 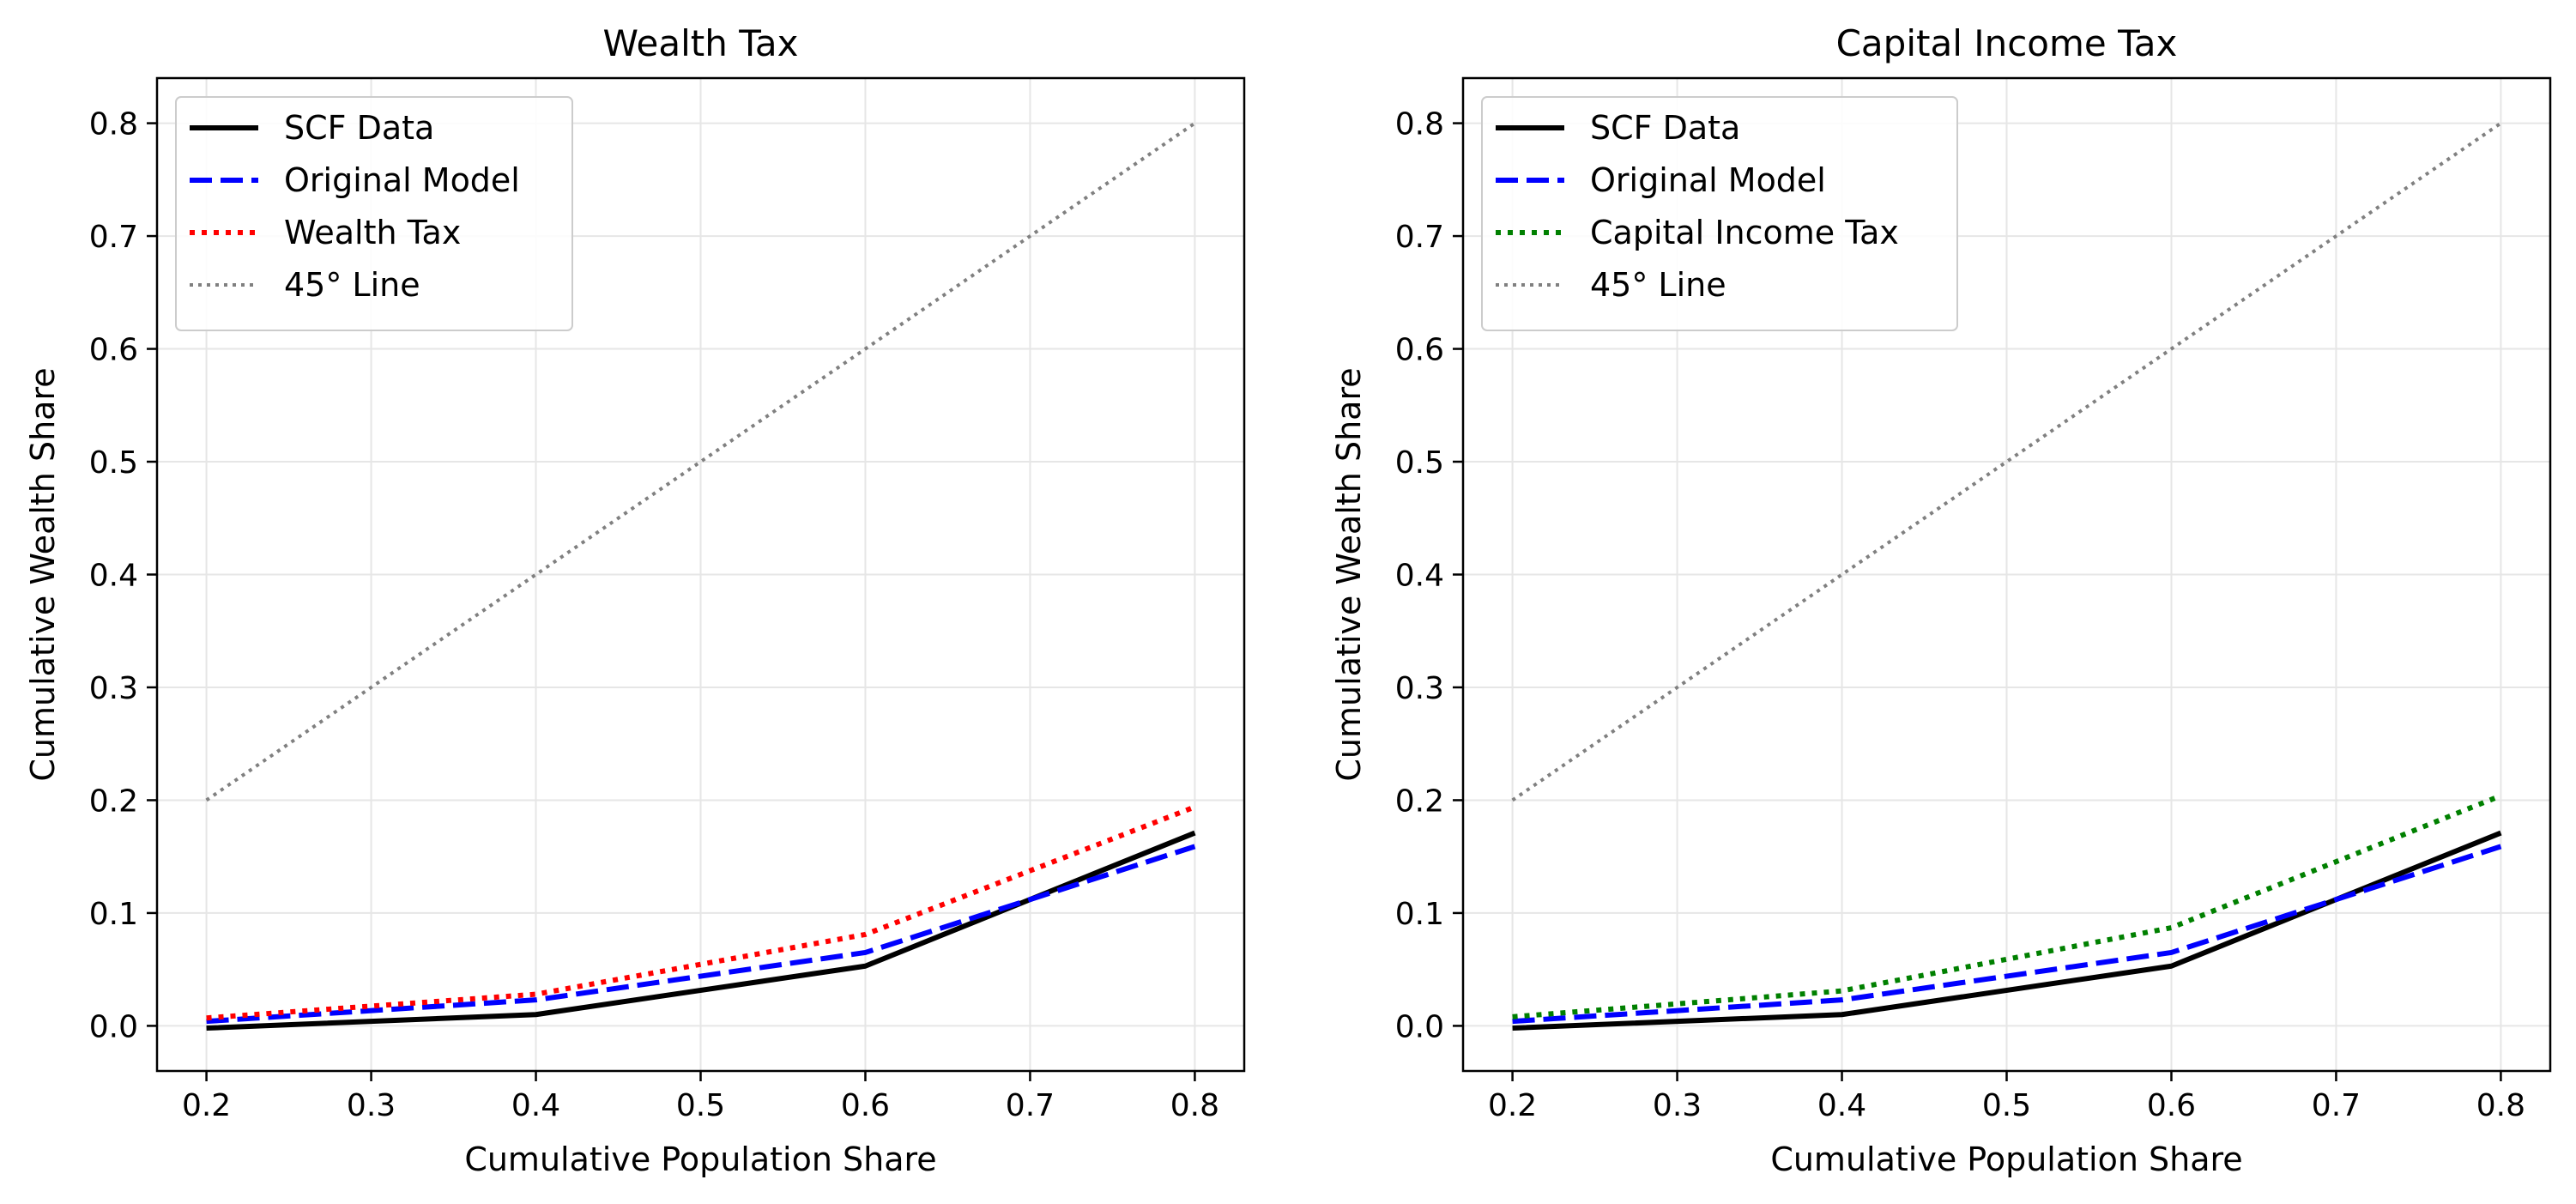 I want to click on legend-label: Wealth Tax, so click(x=372, y=232).